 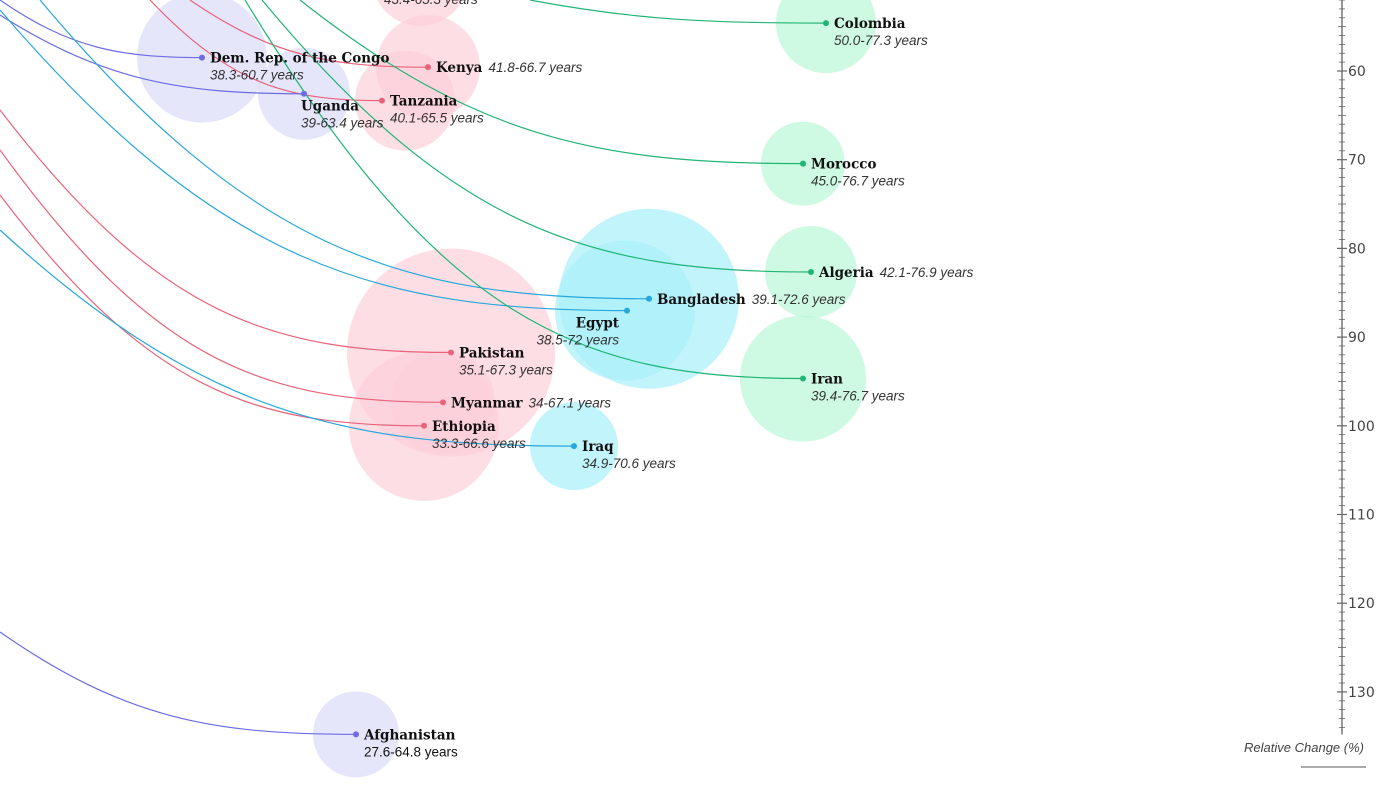 What do you see at coordinates (342, 123) in the screenshot?
I see `range-uganda: 39-63.4 years` at bounding box center [342, 123].